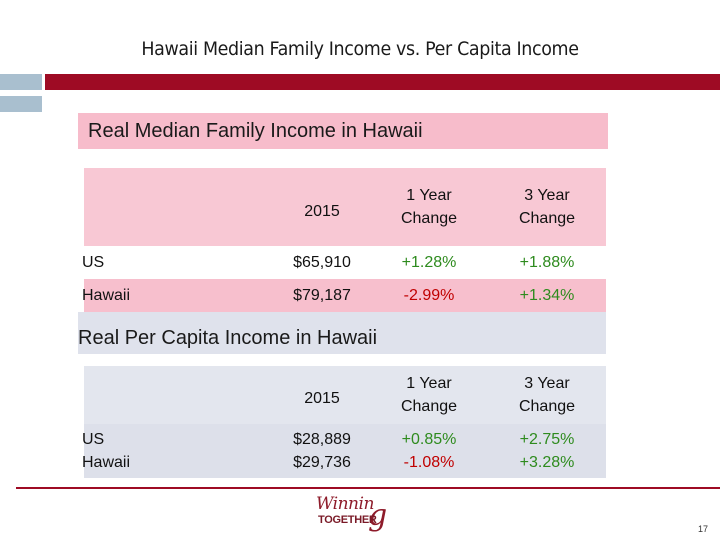 The width and height of the screenshot is (720, 540). I want to click on one-year-change-us: +0.85%, so click(429, 439).